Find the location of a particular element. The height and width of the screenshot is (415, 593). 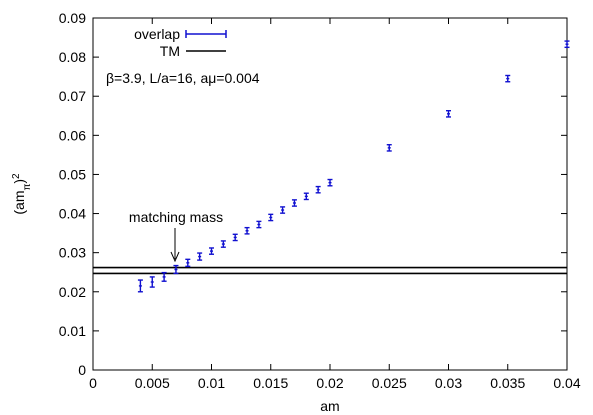

y-tick-label: 0.05 is located at coordinates (72, 174).